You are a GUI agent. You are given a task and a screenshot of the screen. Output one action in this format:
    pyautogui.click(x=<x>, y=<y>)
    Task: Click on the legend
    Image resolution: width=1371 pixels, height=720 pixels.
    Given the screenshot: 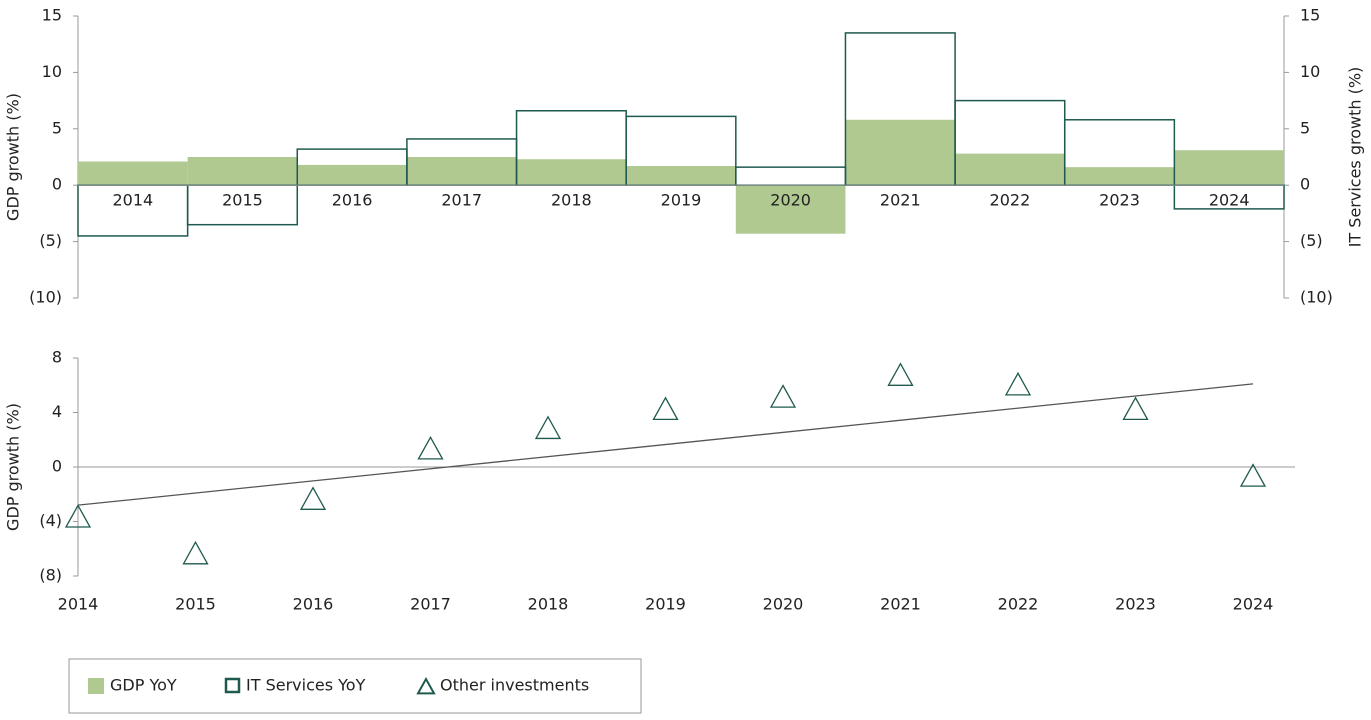 What is the action you would take?
    pyautogui.click(x=355, y=686)
    